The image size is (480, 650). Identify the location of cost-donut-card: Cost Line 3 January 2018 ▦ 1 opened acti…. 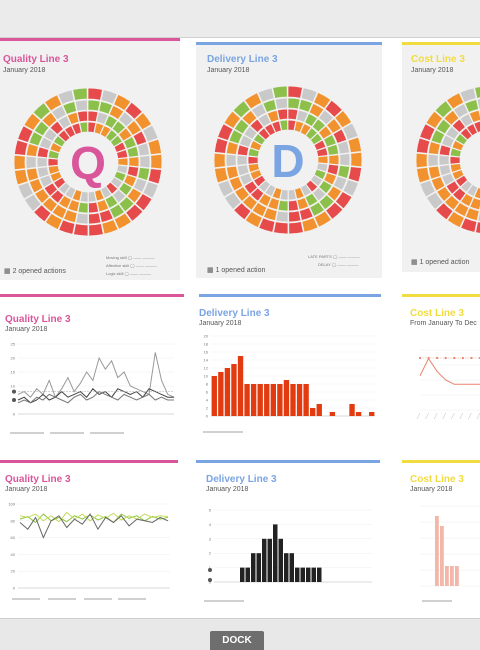
(441, 157).